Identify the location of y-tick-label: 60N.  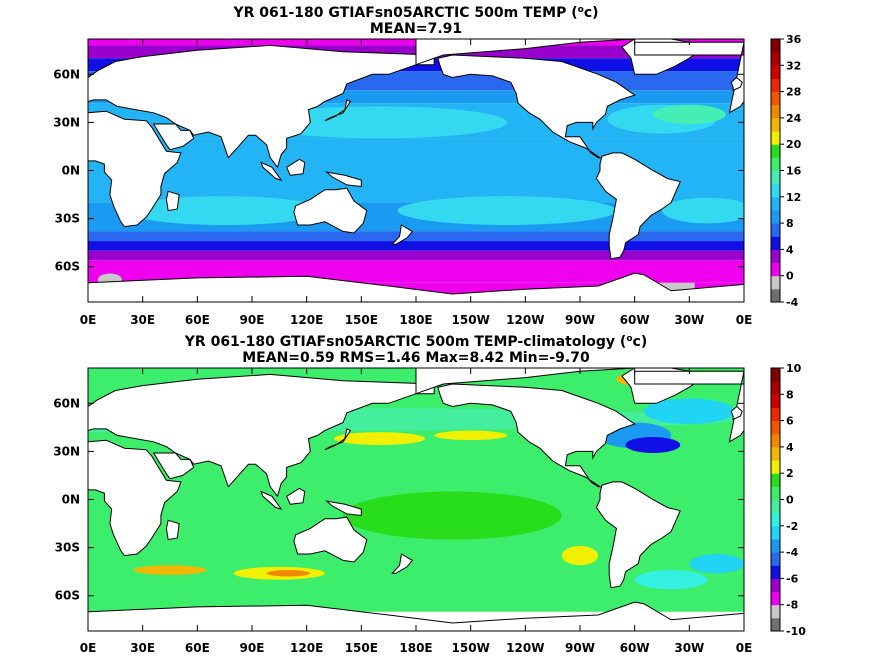
(66, 403).